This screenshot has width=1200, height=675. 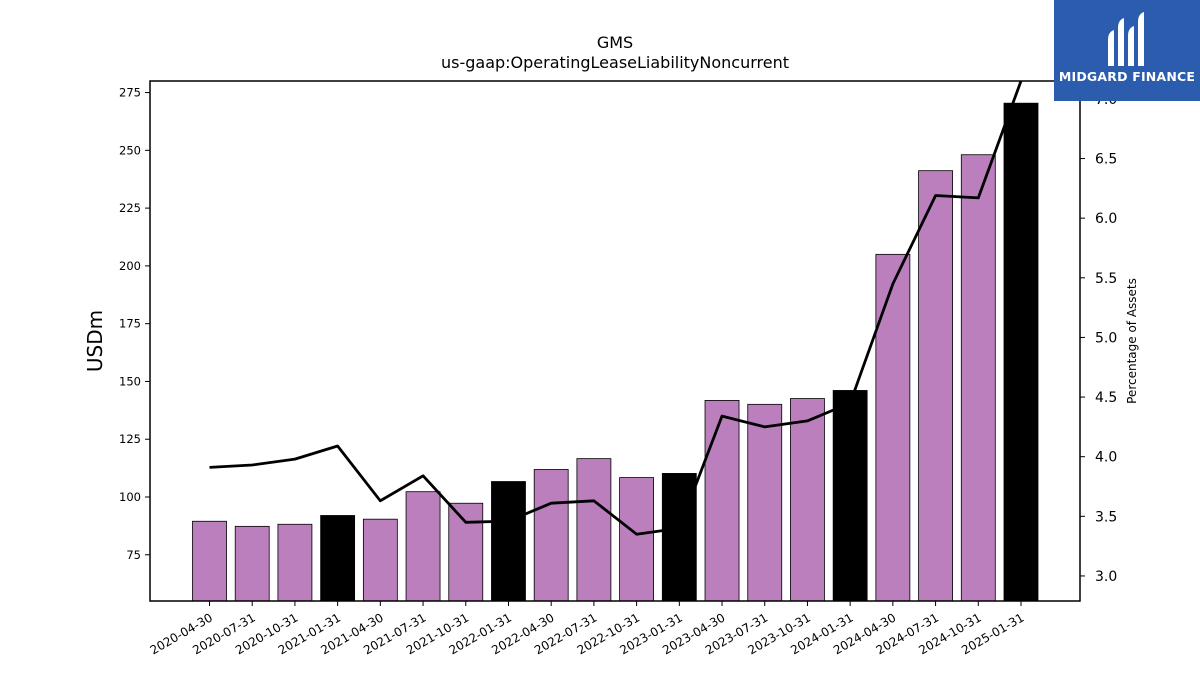 What do you see at coordinates (1126, 39) in the screenshot?
I see `midgard-logo-icon` at bounding box center [1126, 39].